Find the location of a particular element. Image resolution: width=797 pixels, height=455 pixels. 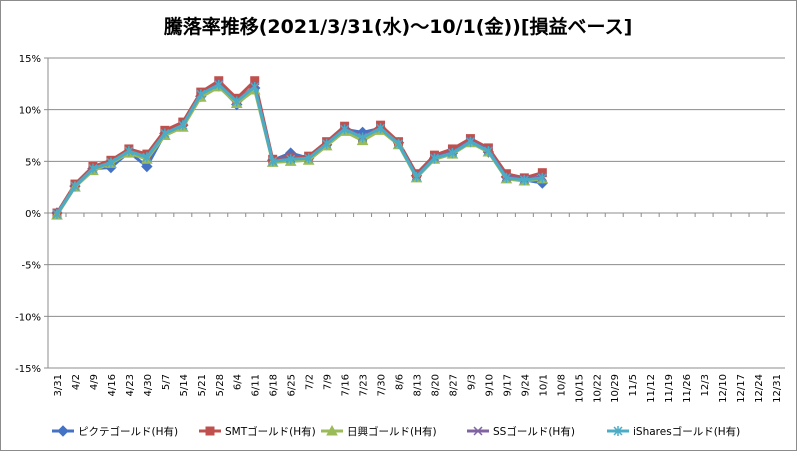

x-tick-label: 10/1 is located at coordinates (543, 385).